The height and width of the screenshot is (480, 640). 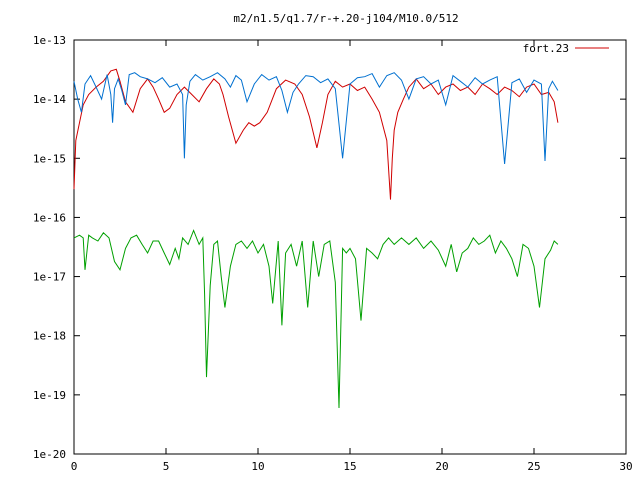 What do you see at coordinates (49, 454) in the screenshot?
I see `y-tick-label: 1e-20` at bounding box center [49, 454].